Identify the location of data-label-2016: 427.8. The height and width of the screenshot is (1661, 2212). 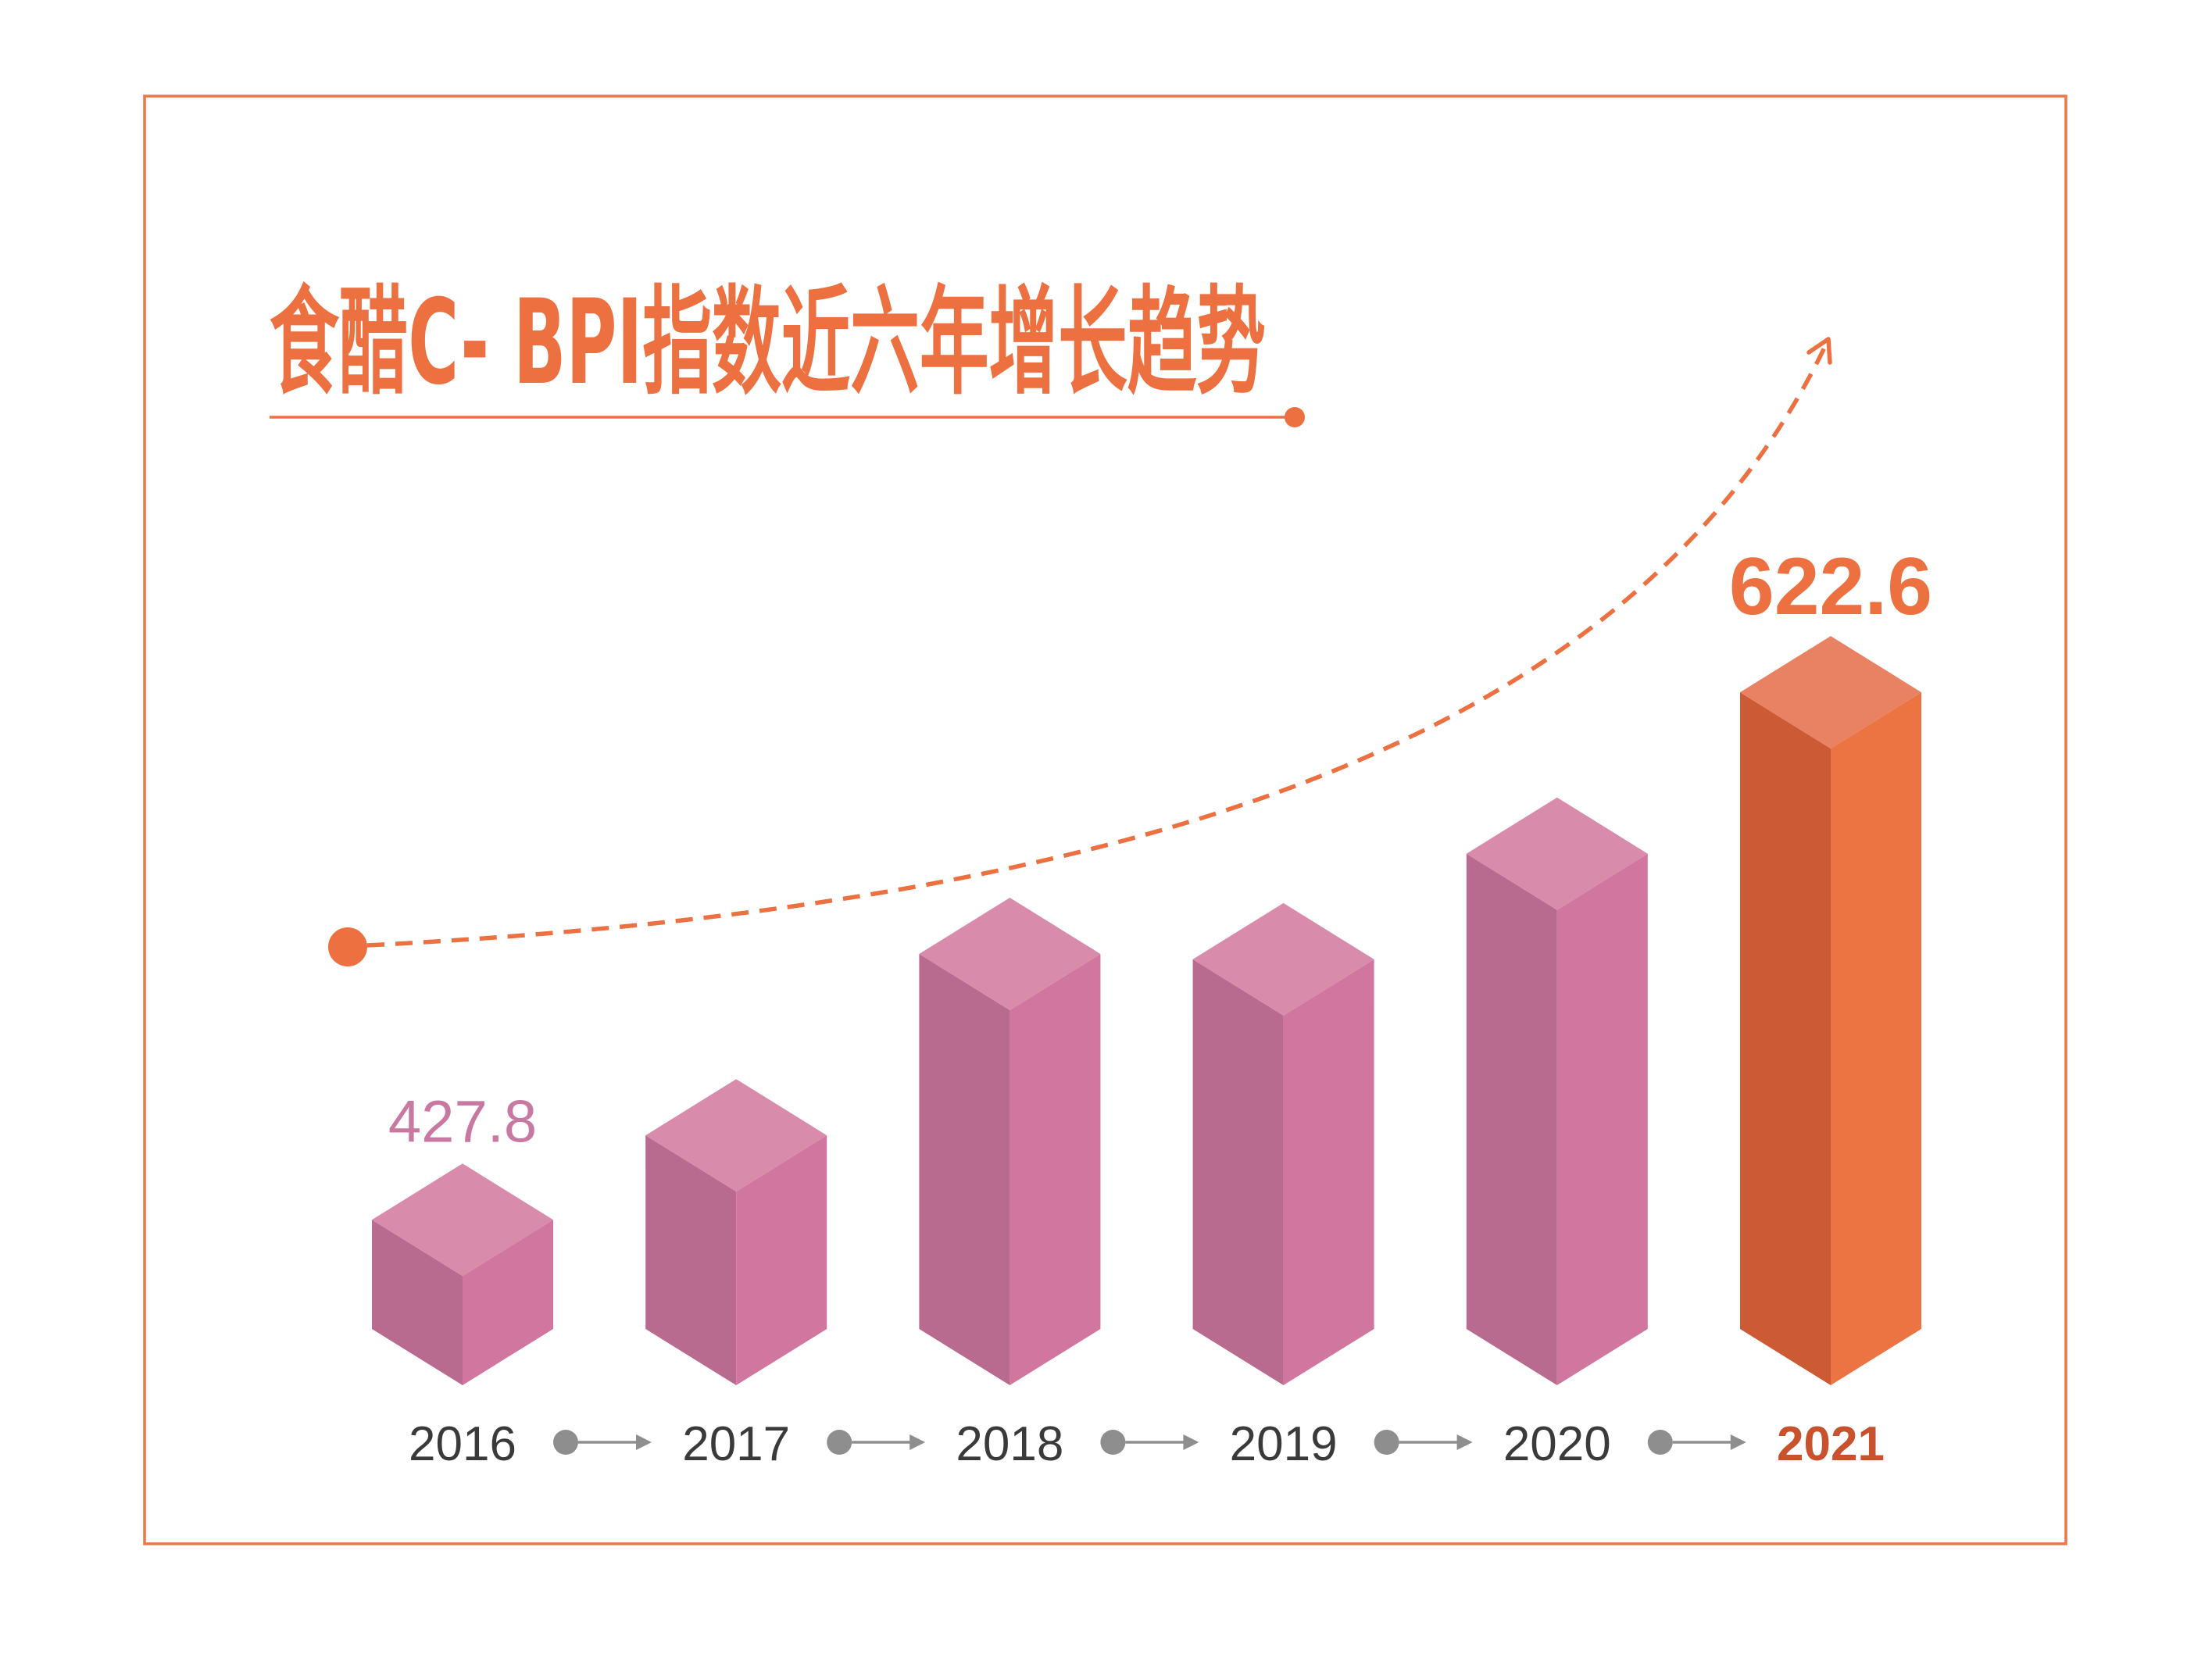
(462, 1121).